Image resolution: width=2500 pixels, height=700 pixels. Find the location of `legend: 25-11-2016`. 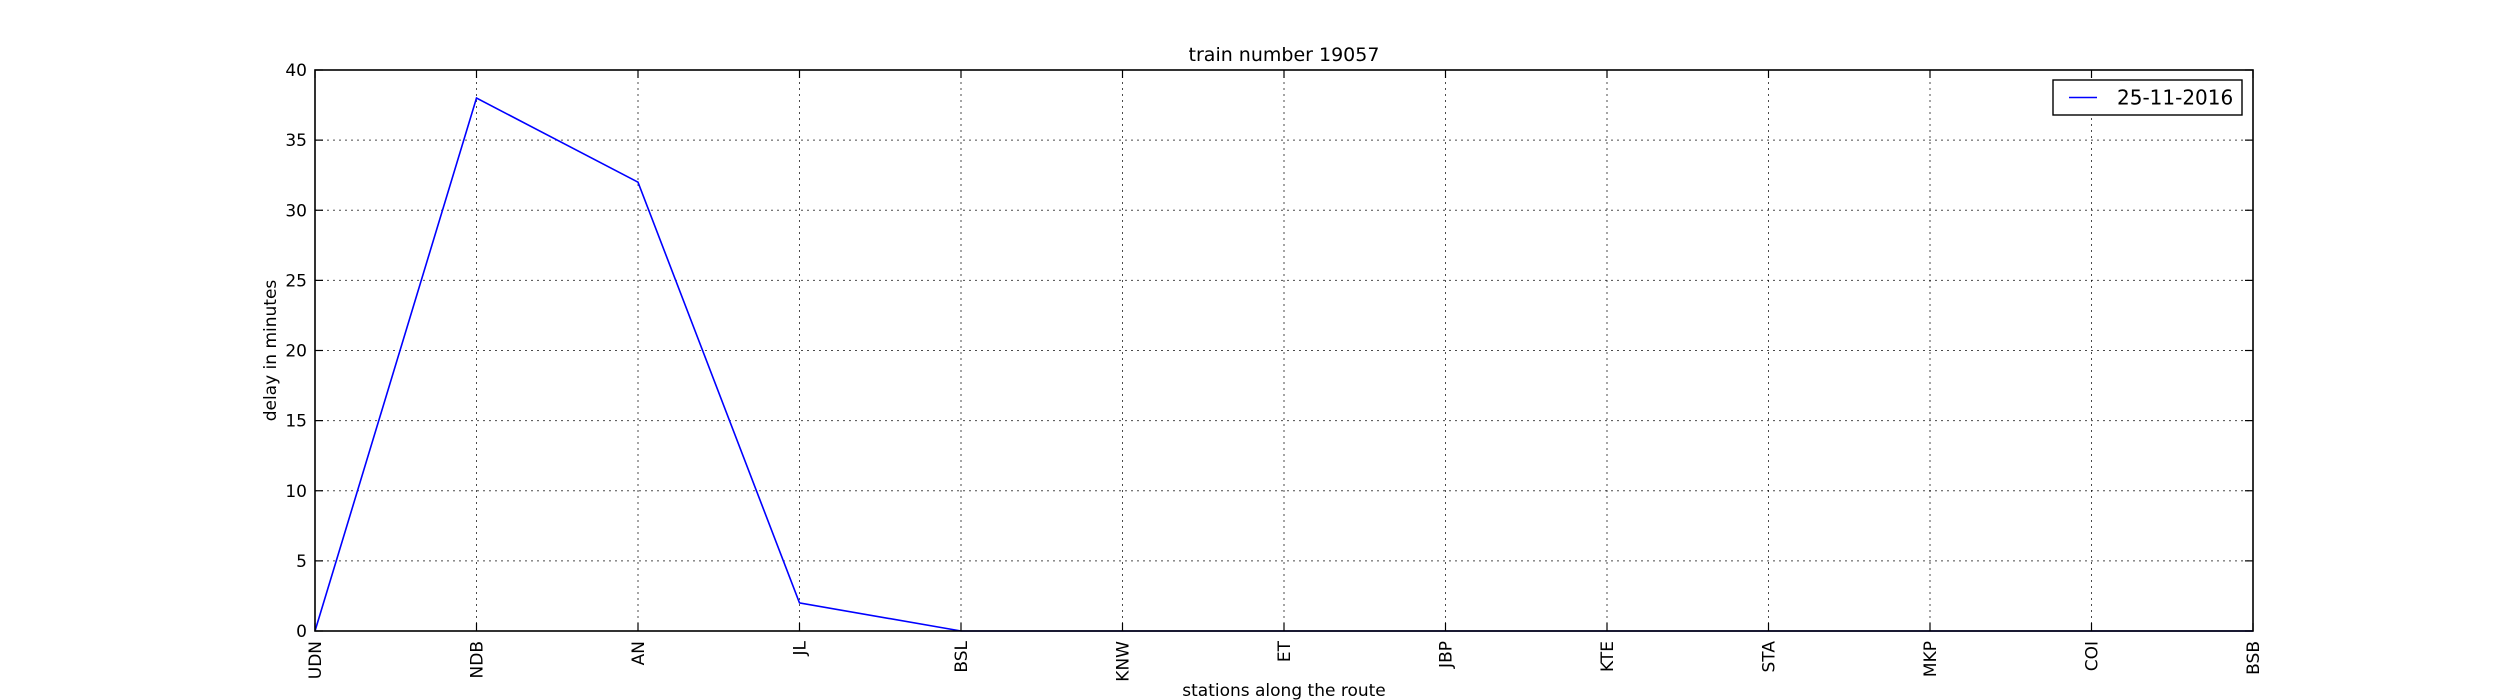

legend: 25-11-2016 is located at coordinates (2147, 97).